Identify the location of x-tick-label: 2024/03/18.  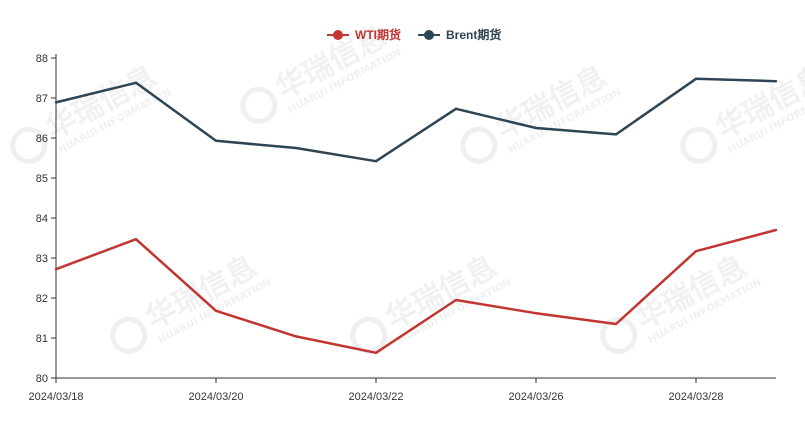
(55, 397).